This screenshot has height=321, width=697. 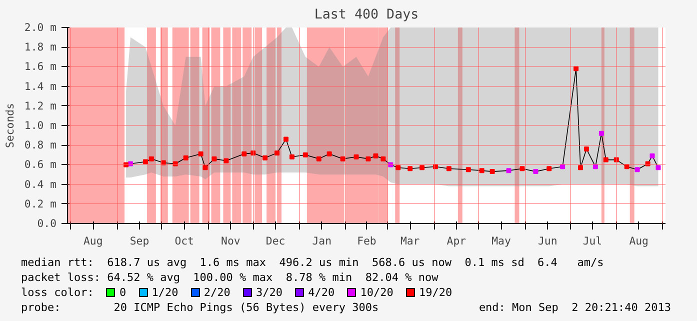 I want to click on x-tick-label: Jul, so click(x=592, y=241).